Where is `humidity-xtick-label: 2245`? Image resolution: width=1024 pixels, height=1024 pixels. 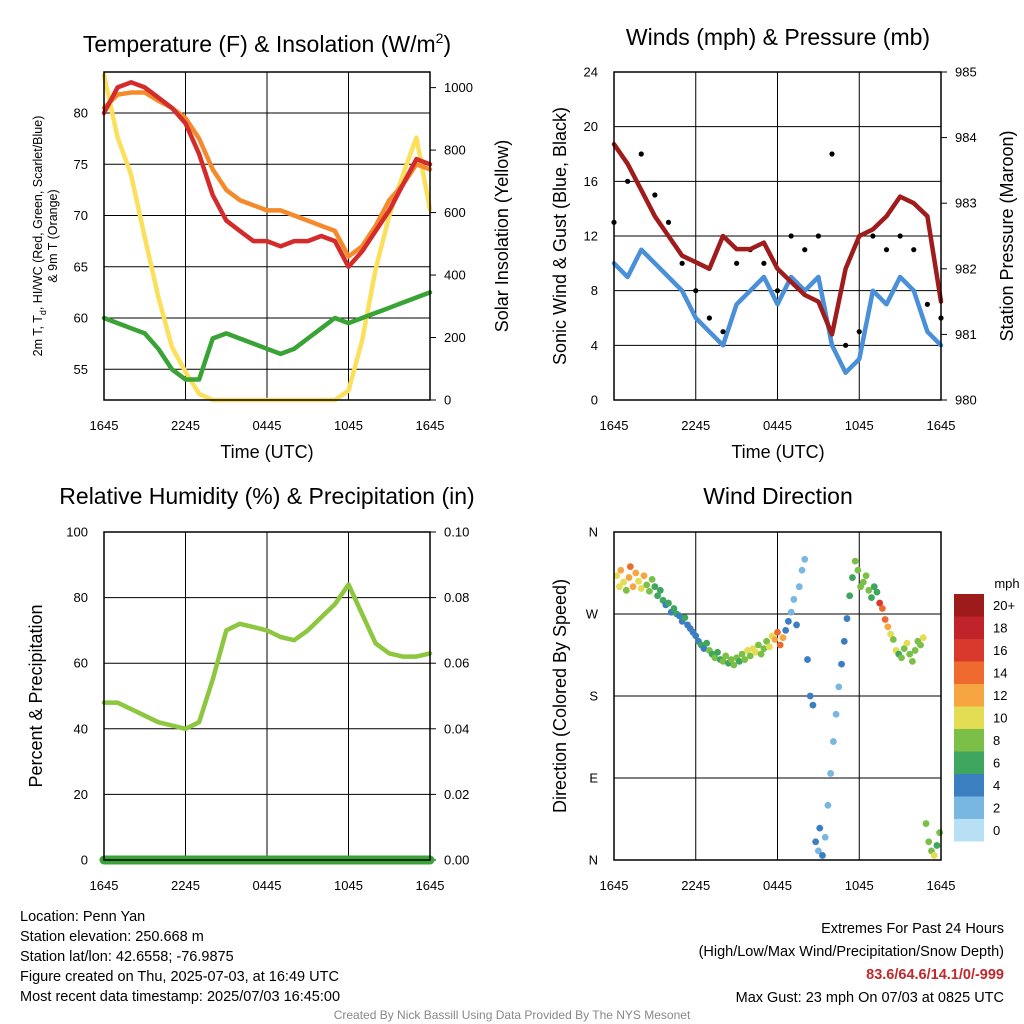
humidity-xtick-label: 2245 is located at coordinates (185, 885).